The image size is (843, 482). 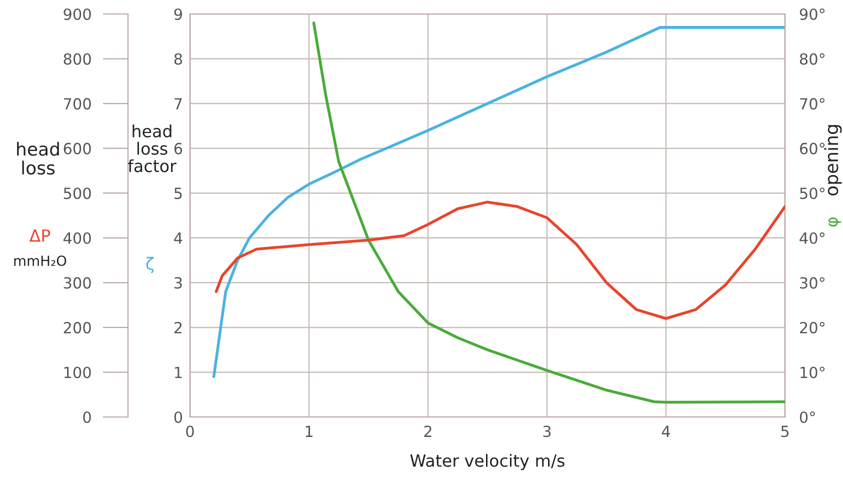 I want to click on y2-tick-label: 20°, so click(x=812, y=328).